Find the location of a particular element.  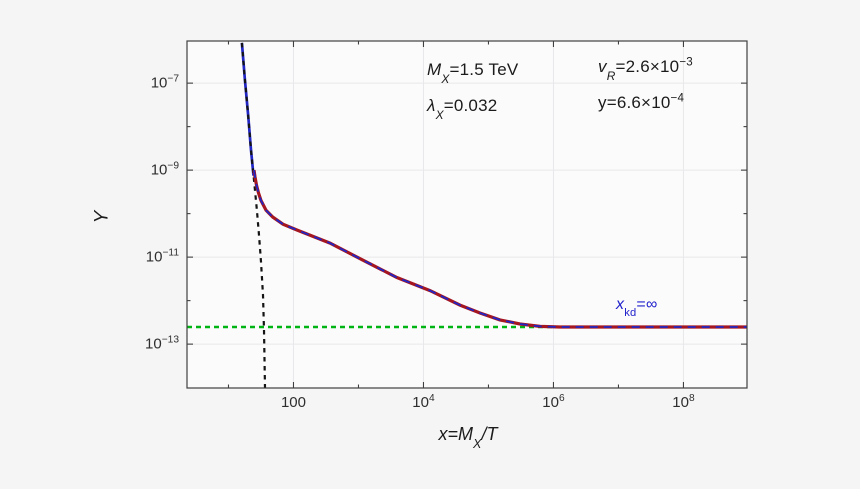

equilibrium-black-dashed is located at coordinates (253, 215).